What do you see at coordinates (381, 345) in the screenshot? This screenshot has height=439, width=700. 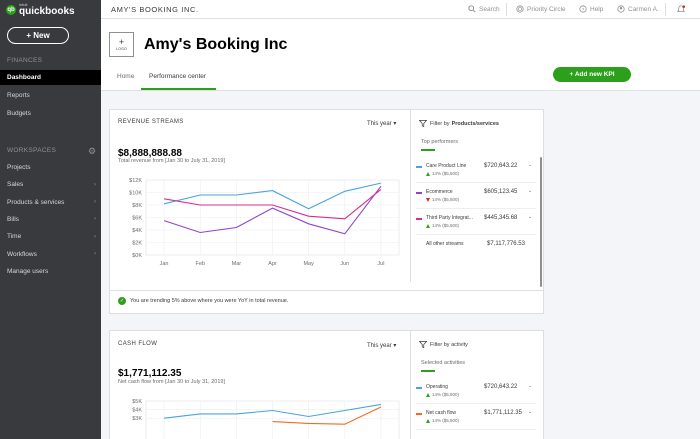 I see `cashflow-period-select: This year ▾` at bounding box center [381, 345].